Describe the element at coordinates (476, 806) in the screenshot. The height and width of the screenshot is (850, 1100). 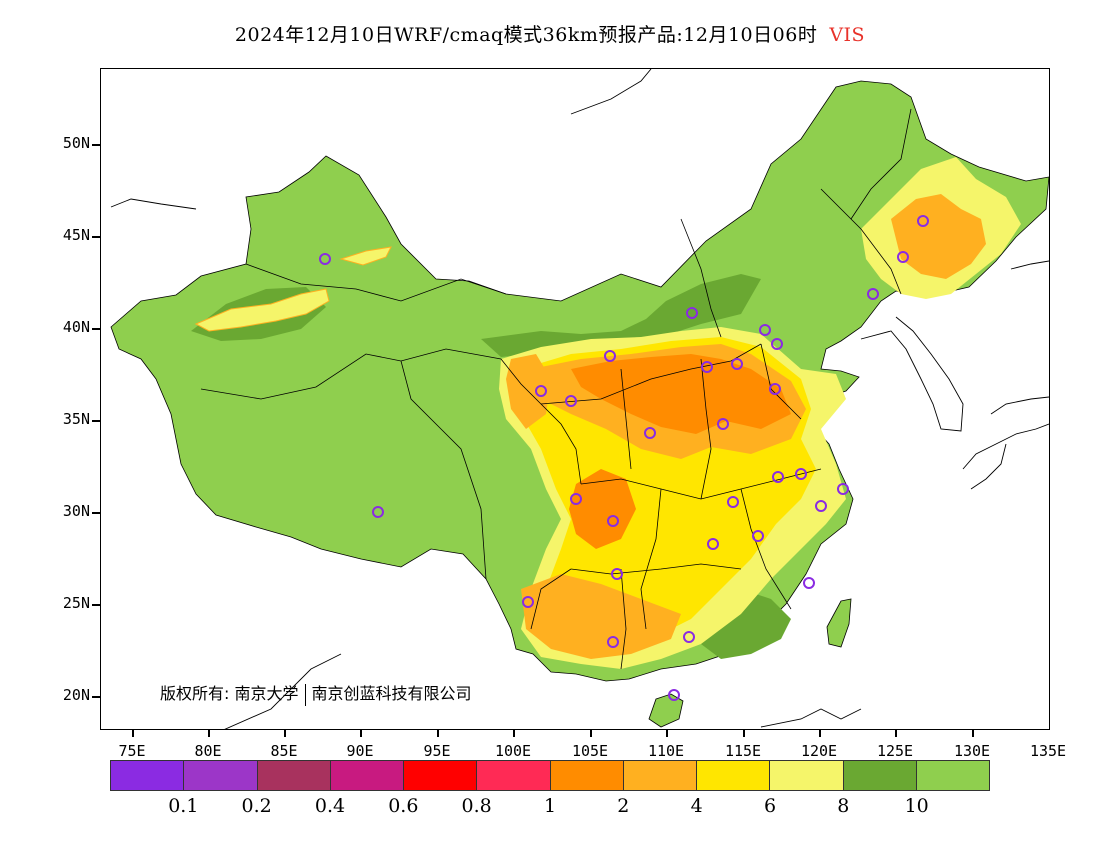
I see `legend-label: 0.8` at that location.